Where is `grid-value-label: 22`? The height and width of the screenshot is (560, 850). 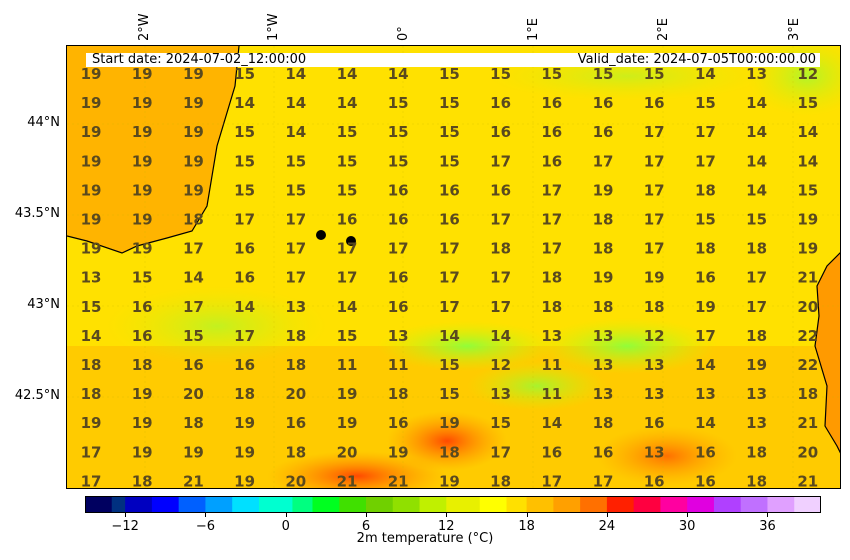
grid-value-label: 22 is located at coordinates (807, 336).